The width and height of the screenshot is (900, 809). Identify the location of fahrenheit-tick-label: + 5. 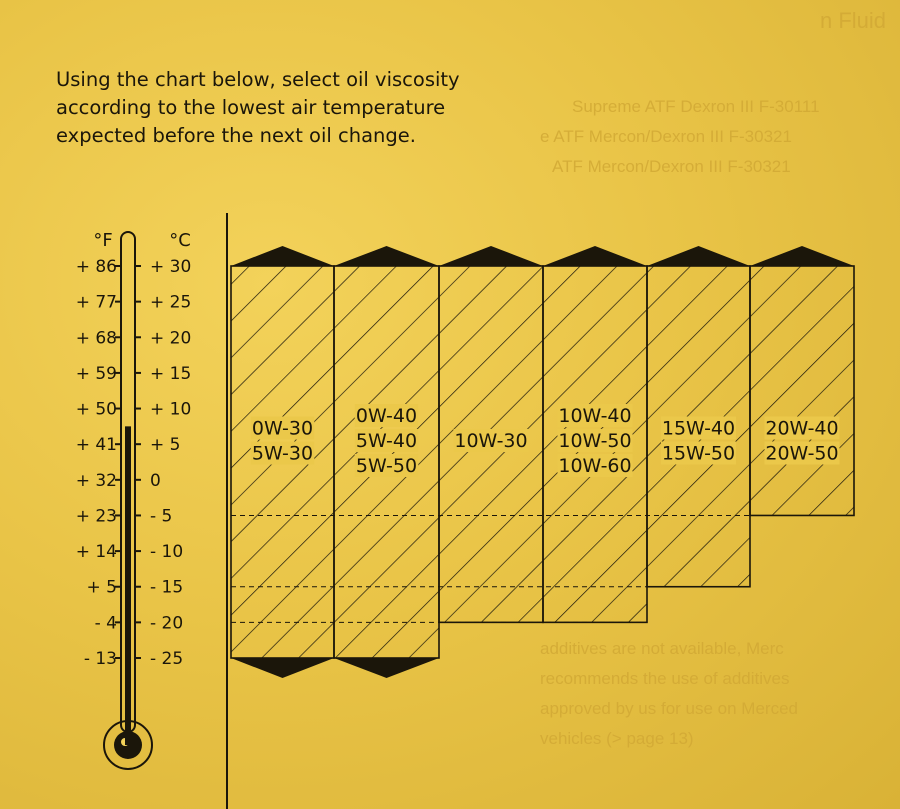
(102, 588).